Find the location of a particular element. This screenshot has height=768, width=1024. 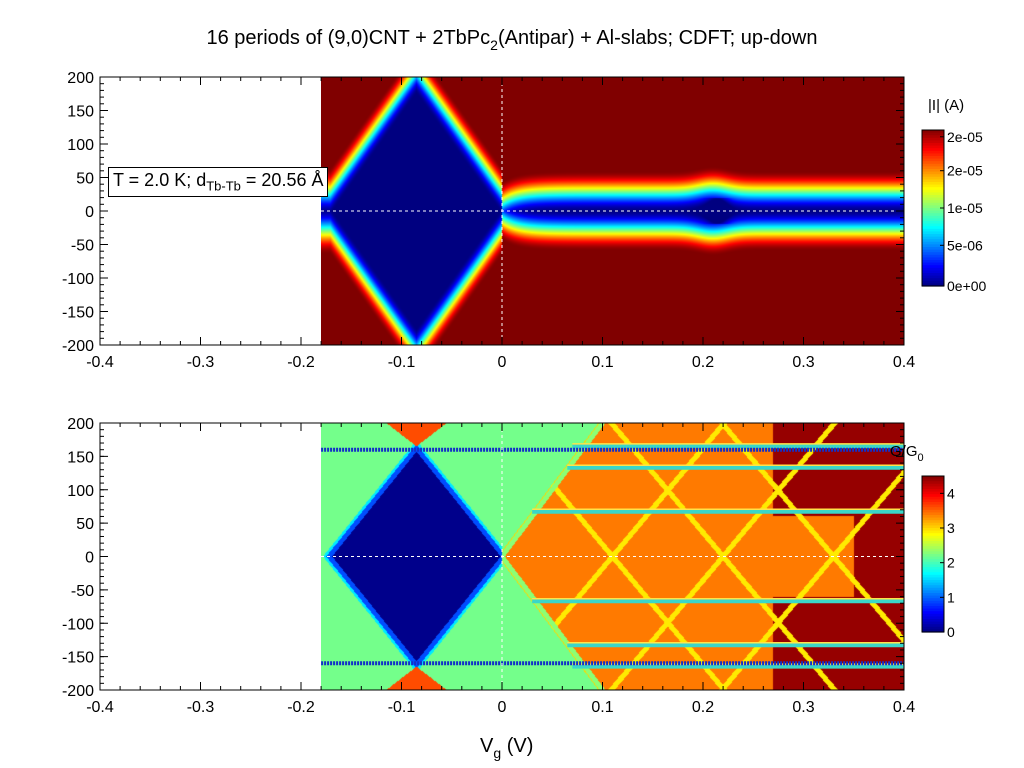

y-tick-label: 150 is located at coordinates (80, 457).